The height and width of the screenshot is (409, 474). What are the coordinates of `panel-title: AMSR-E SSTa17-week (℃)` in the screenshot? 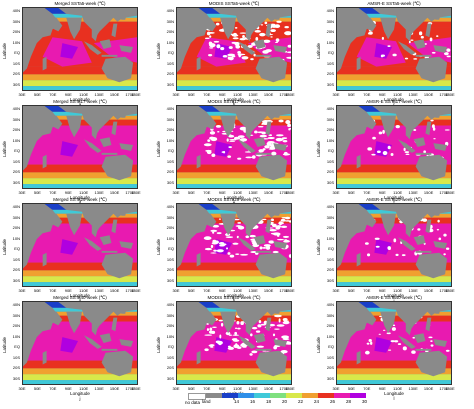 It's located at (394, 101).